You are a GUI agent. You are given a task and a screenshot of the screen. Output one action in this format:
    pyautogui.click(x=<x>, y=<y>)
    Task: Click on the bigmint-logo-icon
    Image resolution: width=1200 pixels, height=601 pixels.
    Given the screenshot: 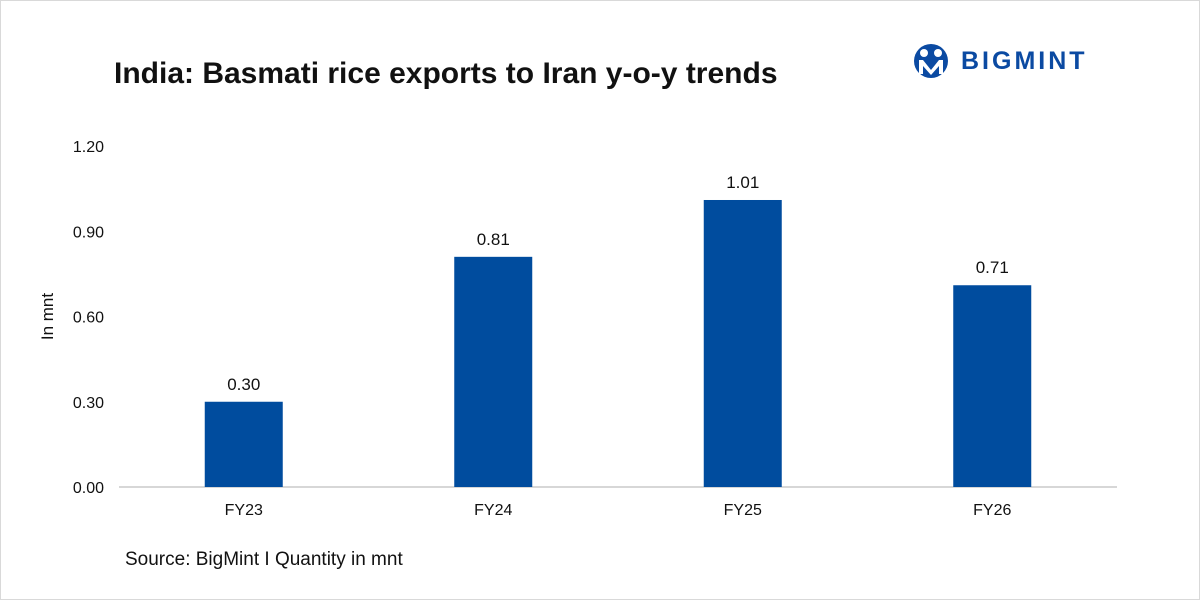 What is the action you would take?
    pyautogui.click(x=931, y=61)
    